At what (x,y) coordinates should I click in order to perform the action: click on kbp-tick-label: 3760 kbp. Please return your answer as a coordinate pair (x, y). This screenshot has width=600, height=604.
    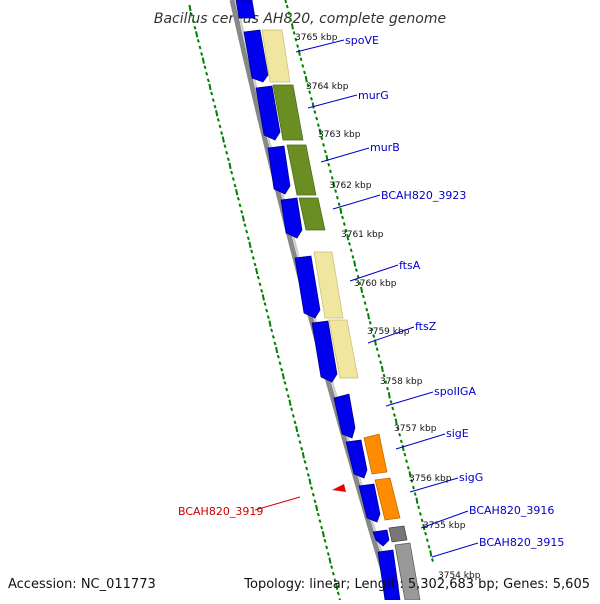
    Looking at the image, I should click on (375, 284).